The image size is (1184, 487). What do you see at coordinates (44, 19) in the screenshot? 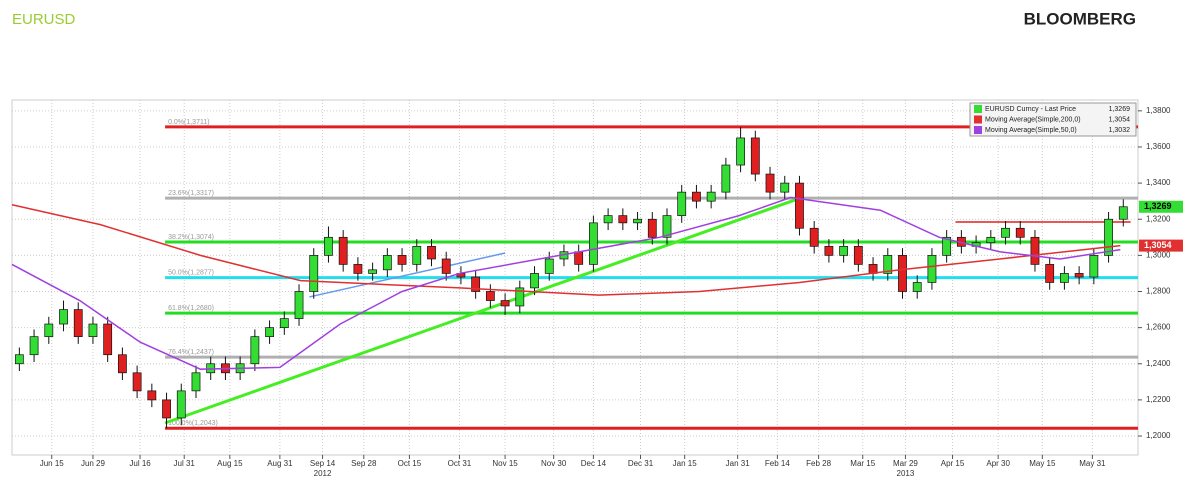
I see `chart-title: EURUSD` at bounding box center [44, 19].